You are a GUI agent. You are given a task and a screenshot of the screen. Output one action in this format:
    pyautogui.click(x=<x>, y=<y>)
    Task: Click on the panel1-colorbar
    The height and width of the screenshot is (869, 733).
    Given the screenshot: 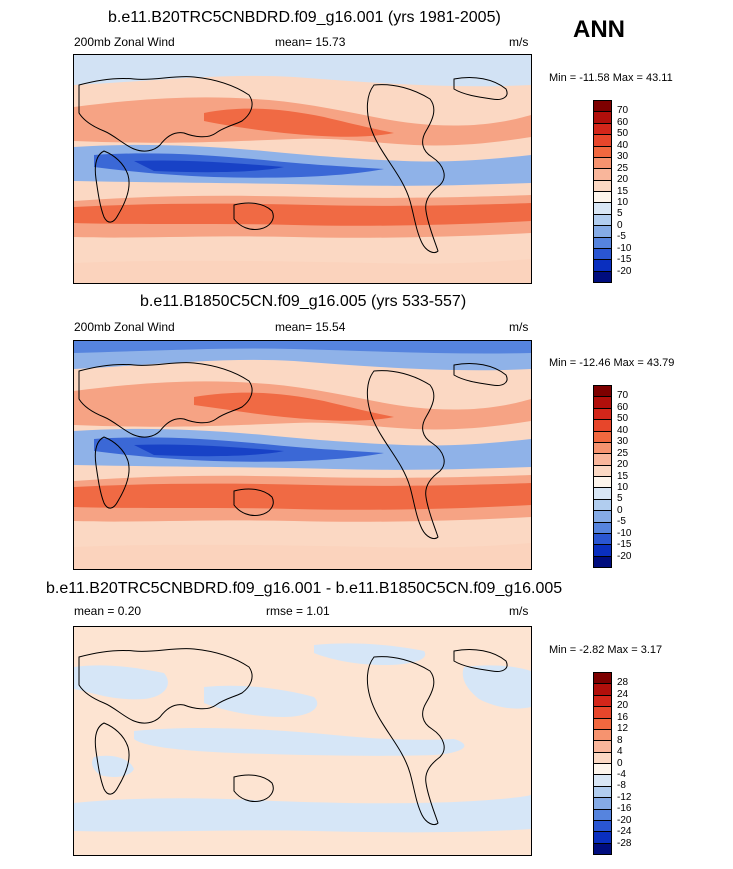 What is the action you would take?
    pyautogui.click(x=602, y=191)
    